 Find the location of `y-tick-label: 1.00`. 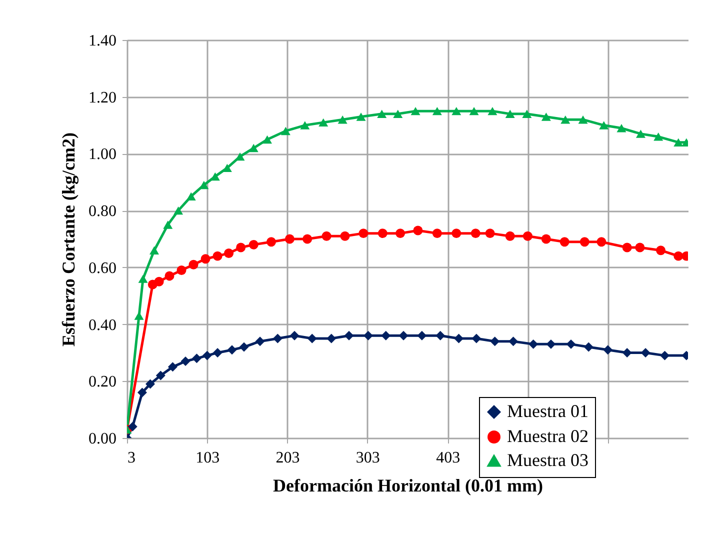

y-tick-label: 1.00 is located at coordinates (102, 155).